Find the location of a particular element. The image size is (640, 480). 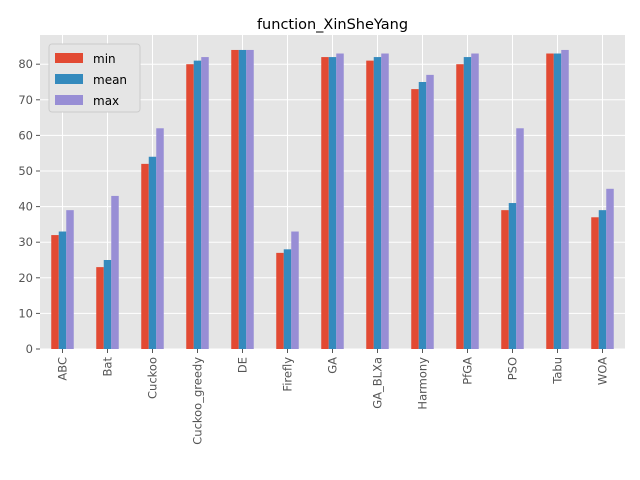

legend-swatch-mean is located at coordinates (69, 79).